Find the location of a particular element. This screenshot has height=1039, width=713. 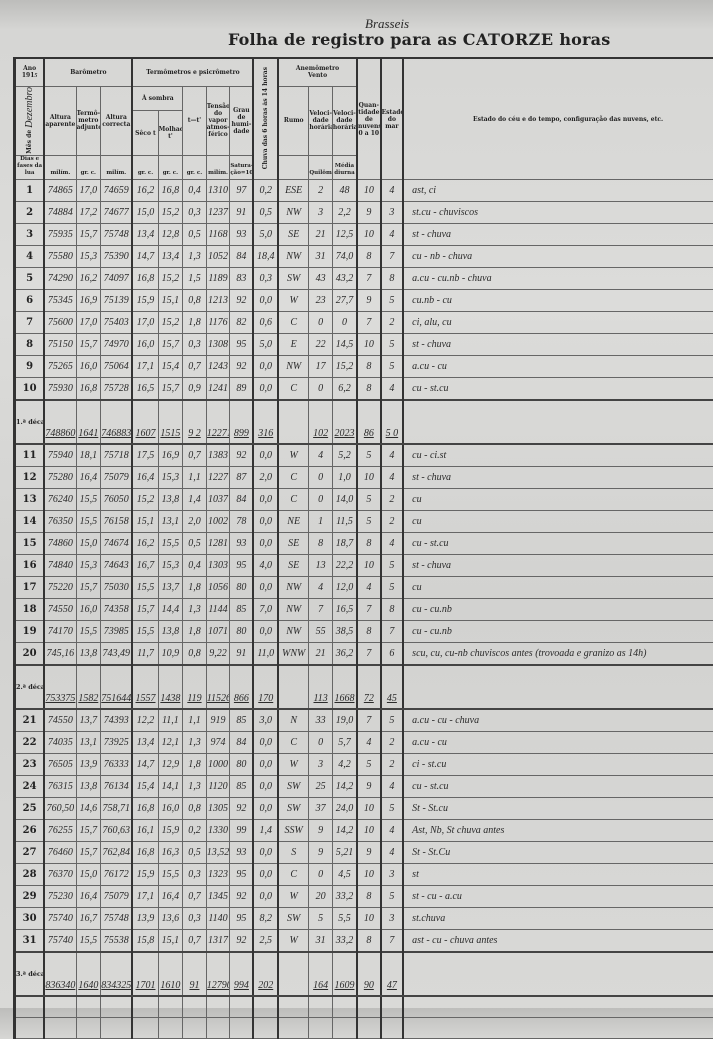

decade-value is located at coordinates (293, 687).